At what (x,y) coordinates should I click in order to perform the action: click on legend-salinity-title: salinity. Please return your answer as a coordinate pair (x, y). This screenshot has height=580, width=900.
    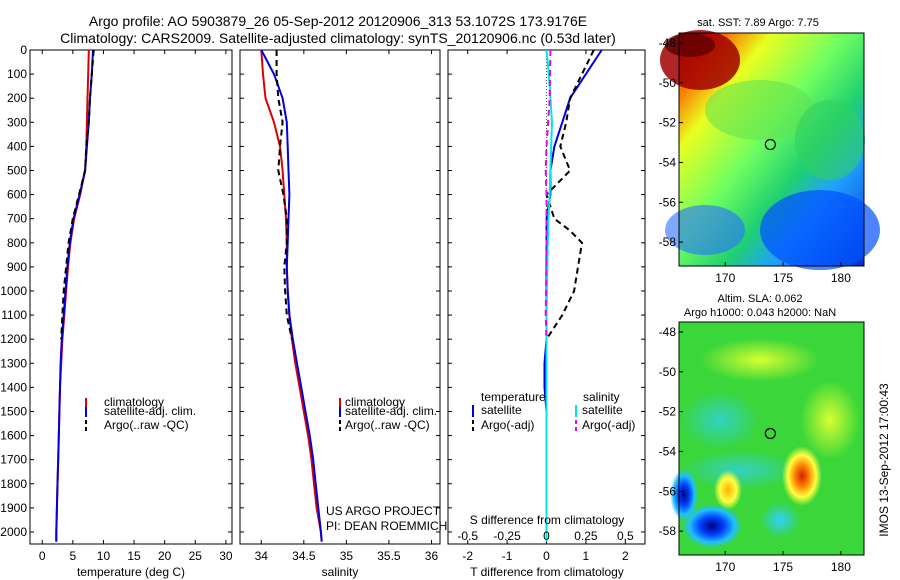
    Looking at the image, I should click on (601, 397).